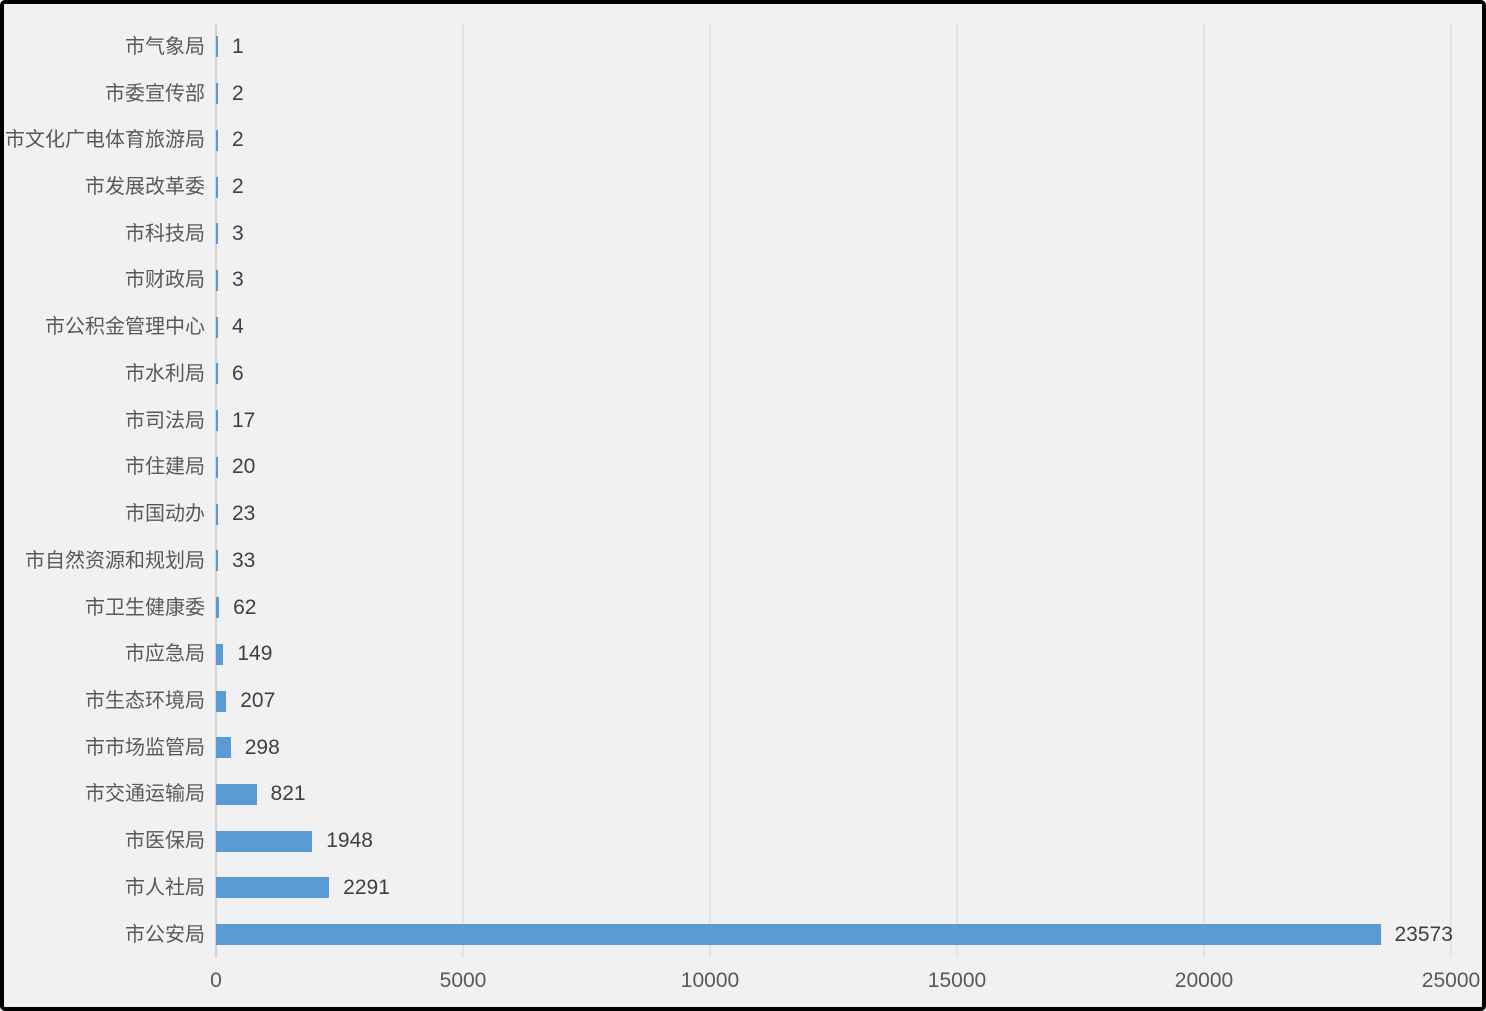 The width and height of the screenshot is (1486, 1011). Describe the element at coordinates (244, 467) in the screenshot. I see `value-label: 20` at that location.